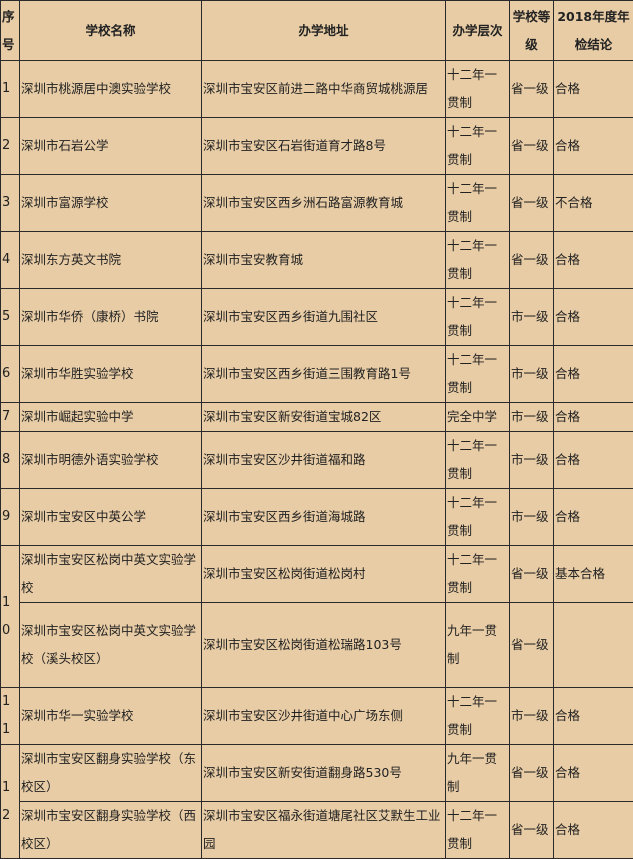 The height and width of the screenshot is (859, 633). I want to click on school-address: 深圳市宝安区沙井街道福和路, so click(323, 460).